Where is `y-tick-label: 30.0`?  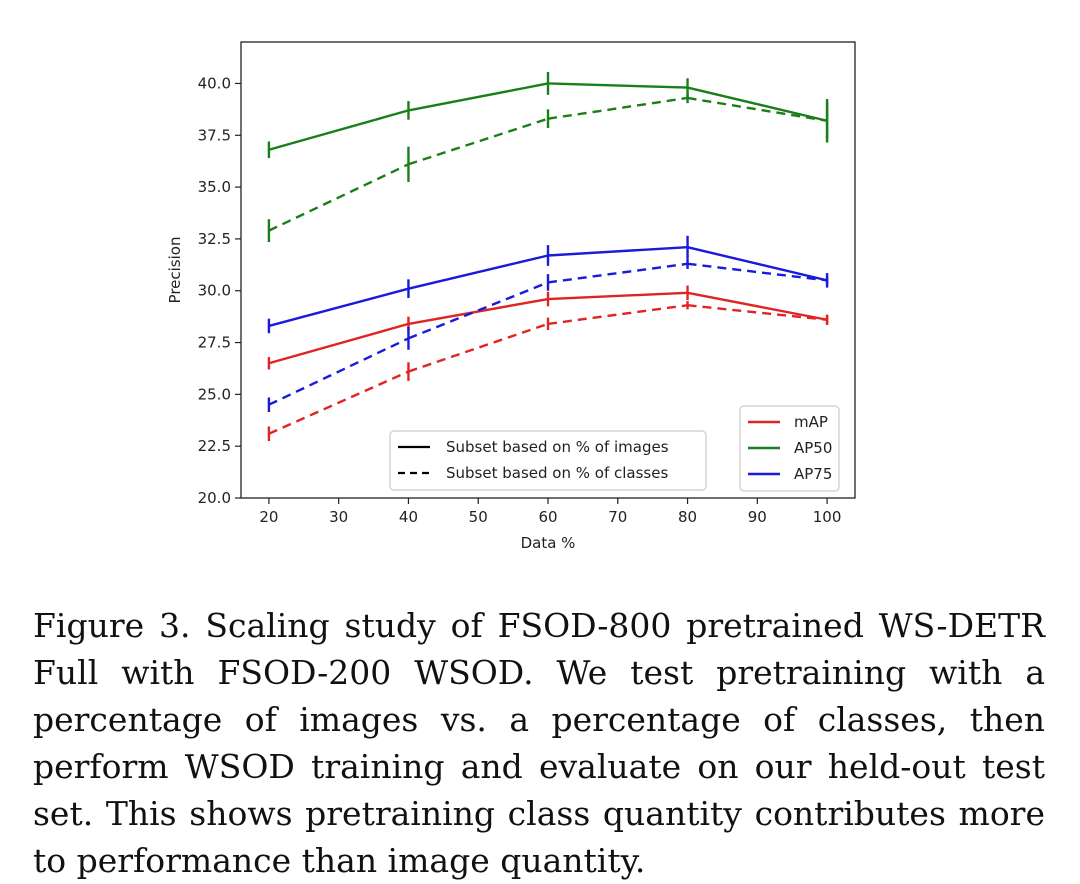
y-tick-label: 30.0 is located at coordinates (214, 291).